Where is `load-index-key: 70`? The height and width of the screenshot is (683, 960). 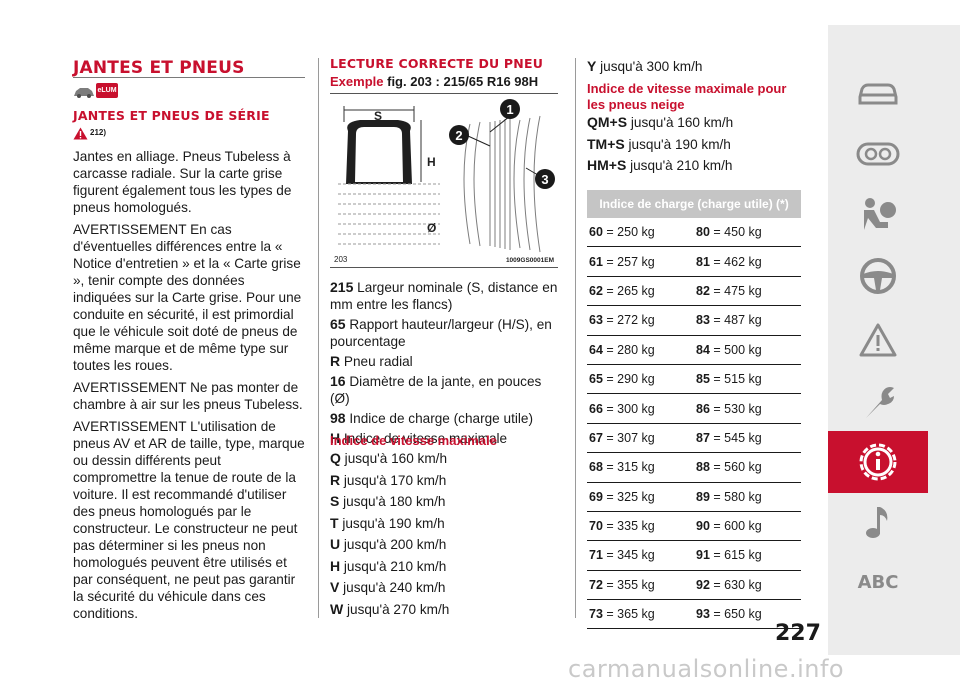
load-index-key: 70 is located at coordinates (596, 526).